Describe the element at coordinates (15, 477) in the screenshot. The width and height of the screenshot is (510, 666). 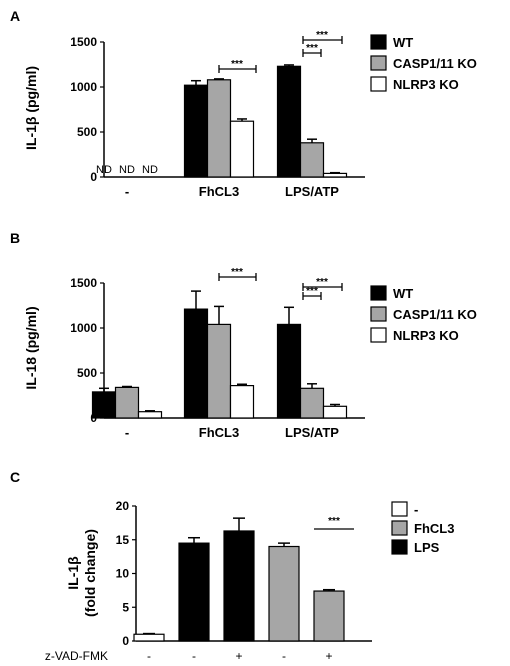
I see `panel-letter: C` at that location.